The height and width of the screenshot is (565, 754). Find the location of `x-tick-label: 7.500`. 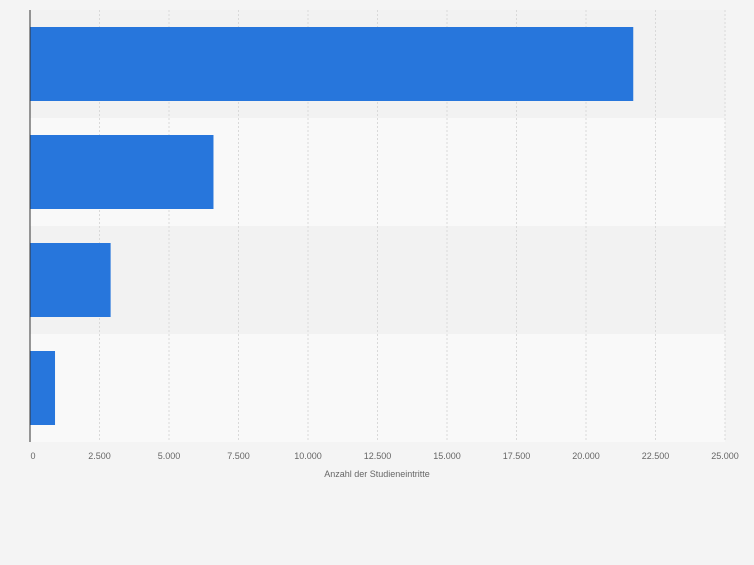

x-tick-label: 7.500 is located at coordinates (238, 456).